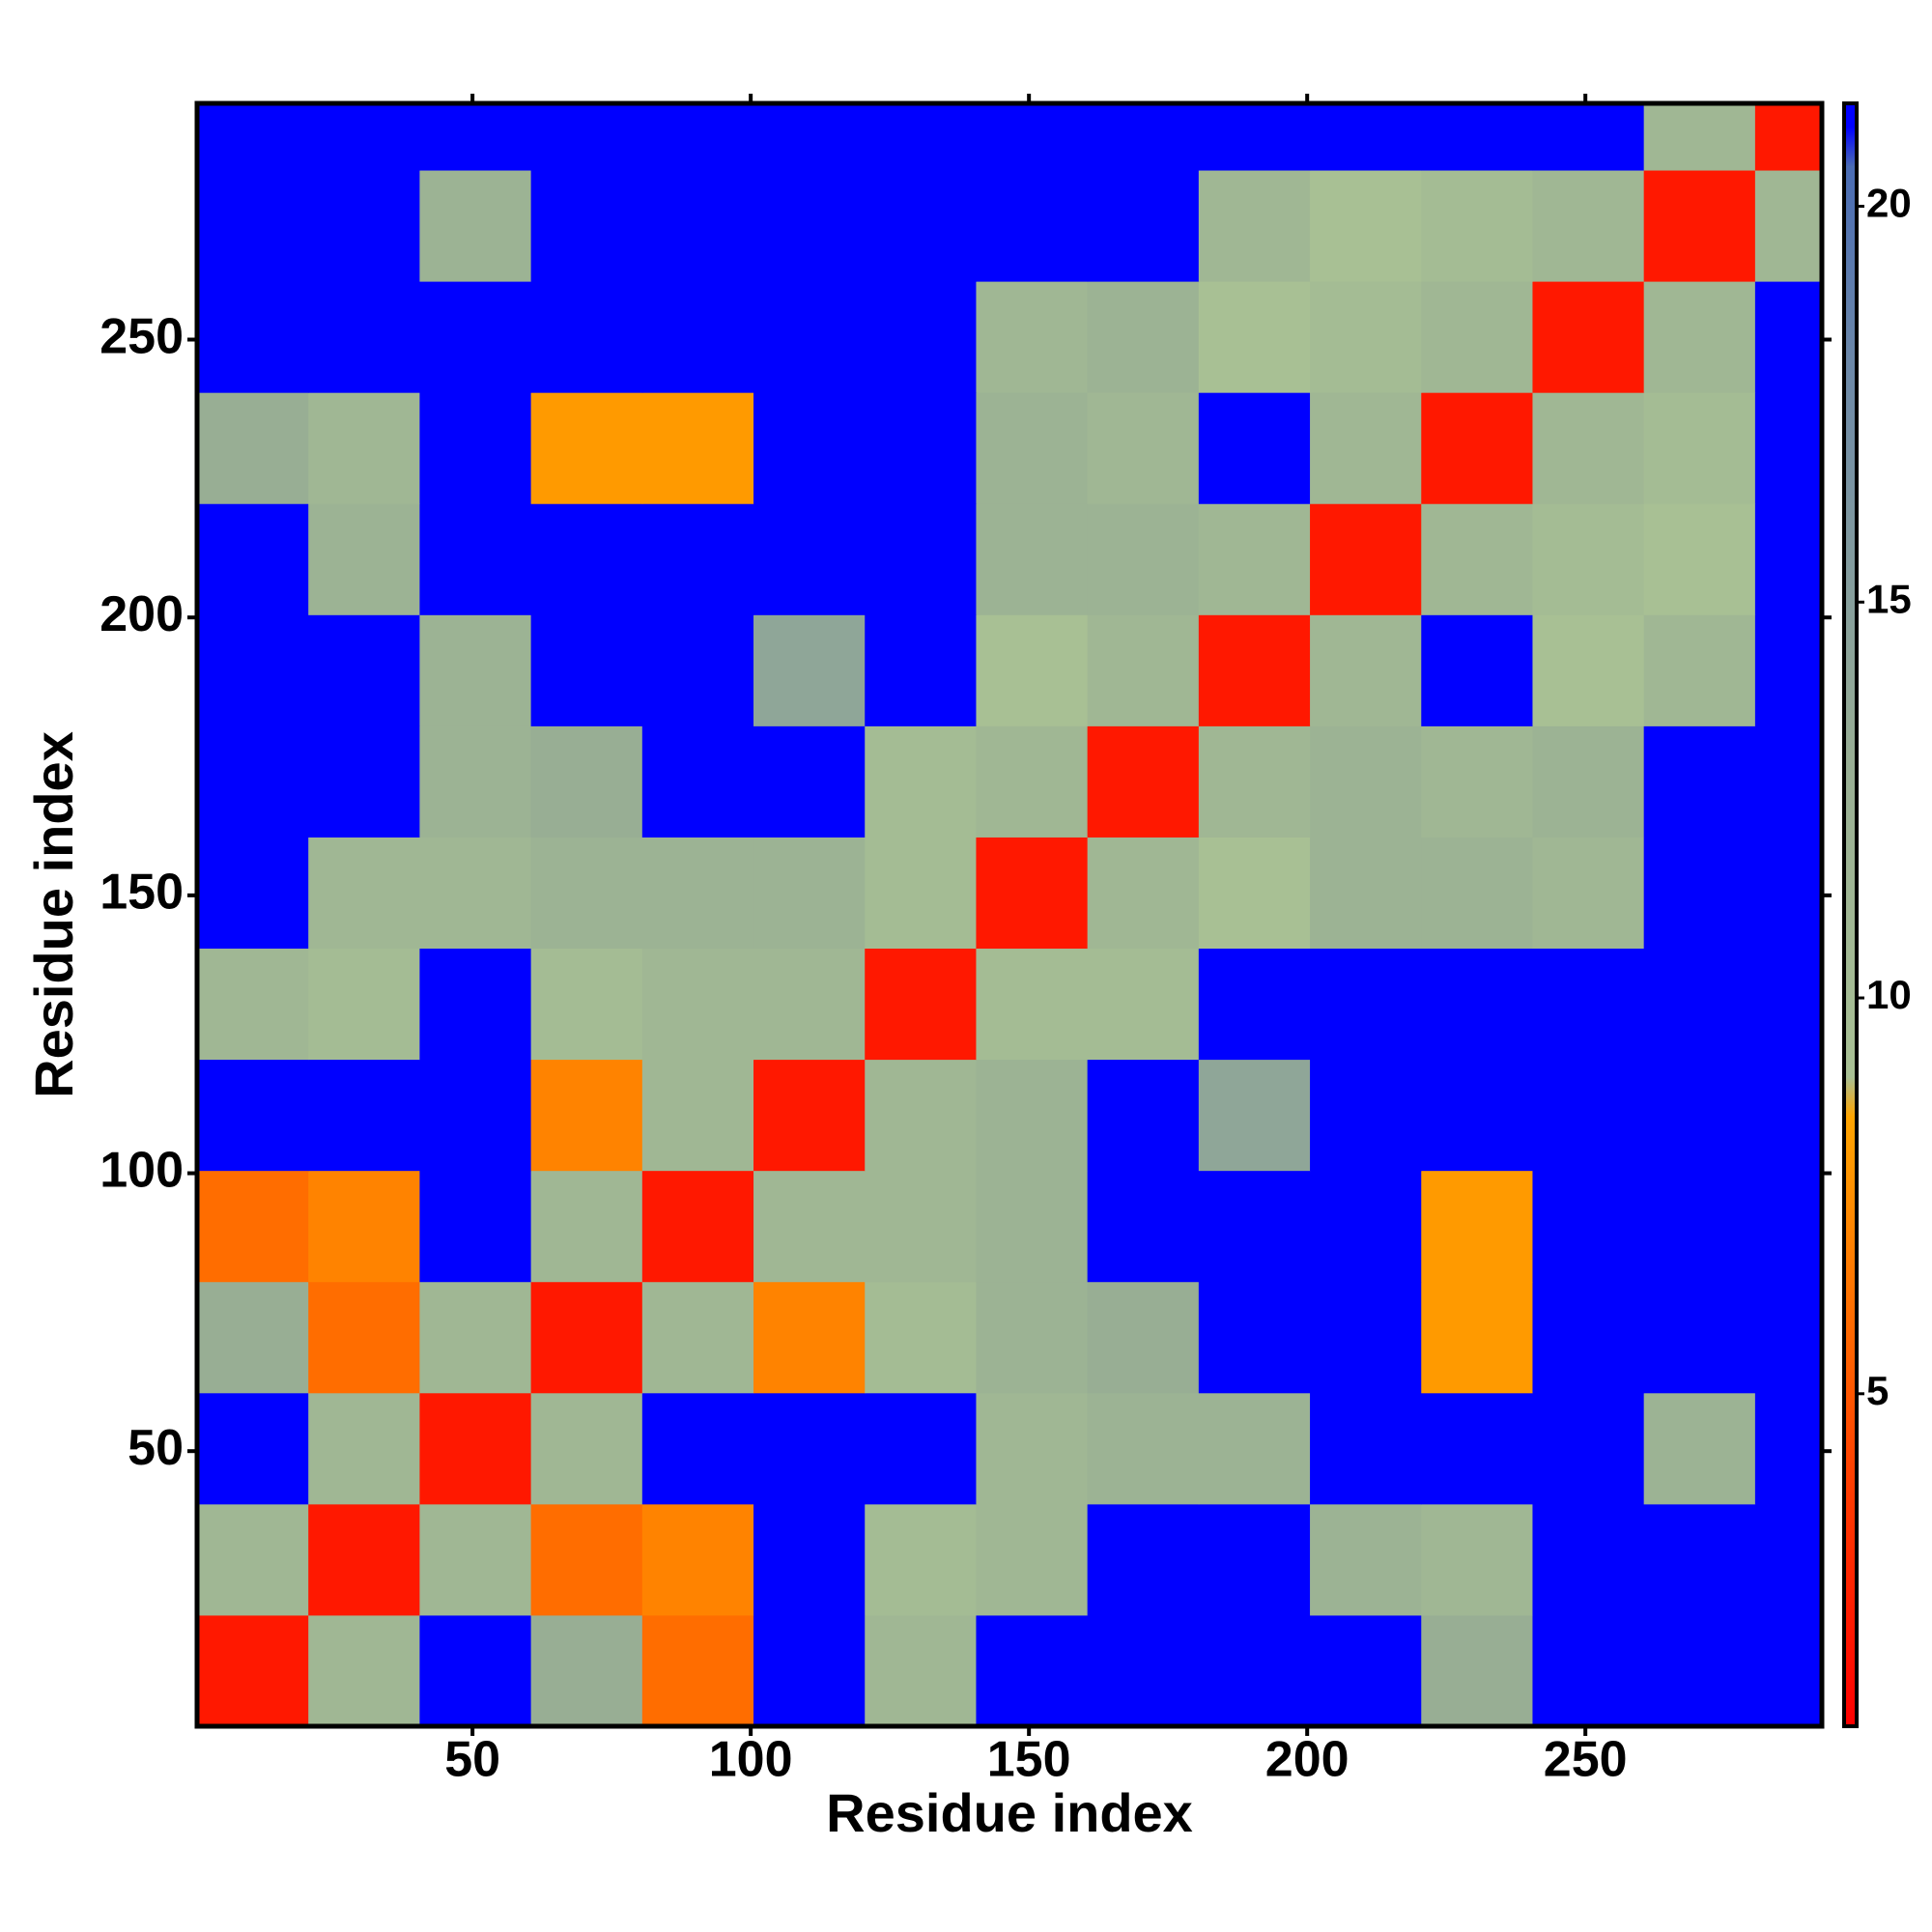  Describe the element at coordinates (141, 893) in the screenshot. I see `y-tick-label: 150` at that location.